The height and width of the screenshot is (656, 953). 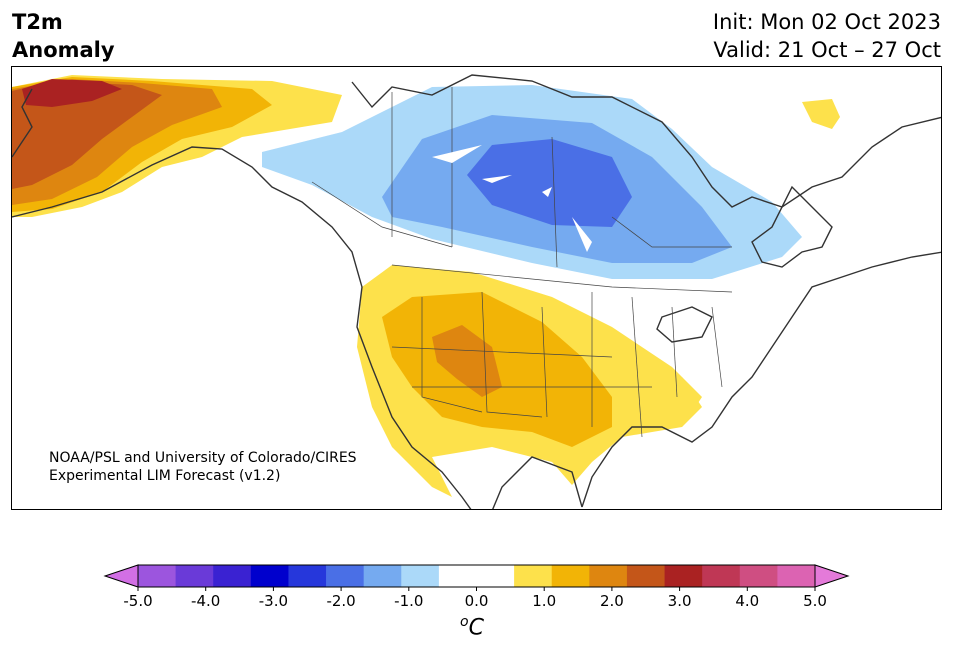 I want to click on colorbar-unit: oC, so click(x=472, y=627).